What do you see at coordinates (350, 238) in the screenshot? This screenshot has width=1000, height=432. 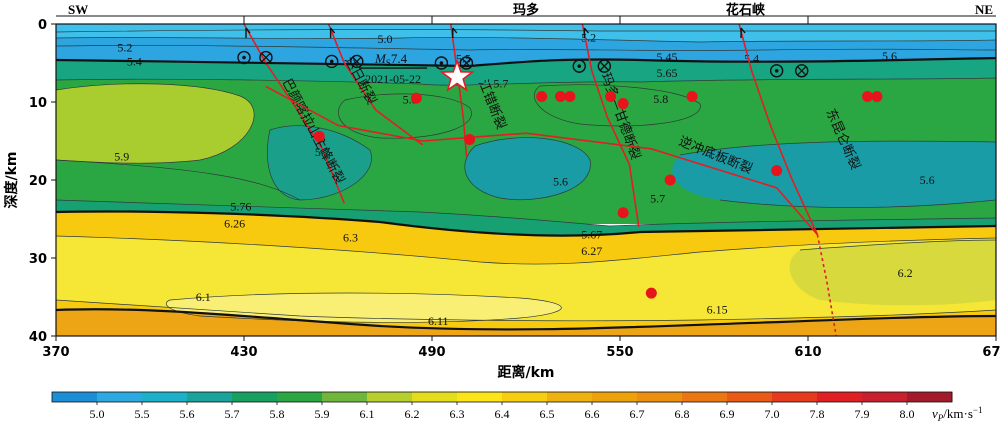 I see `velocity-label: 6.3` at bounding box center [350, 238].